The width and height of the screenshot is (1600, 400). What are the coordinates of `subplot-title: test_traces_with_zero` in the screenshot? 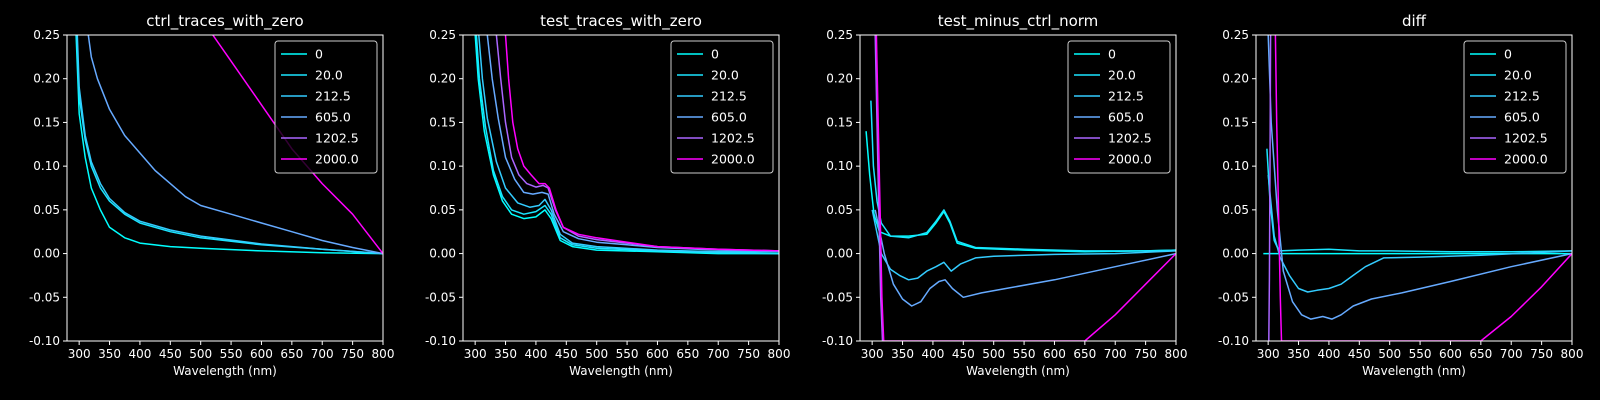 It's located at (621, 21).